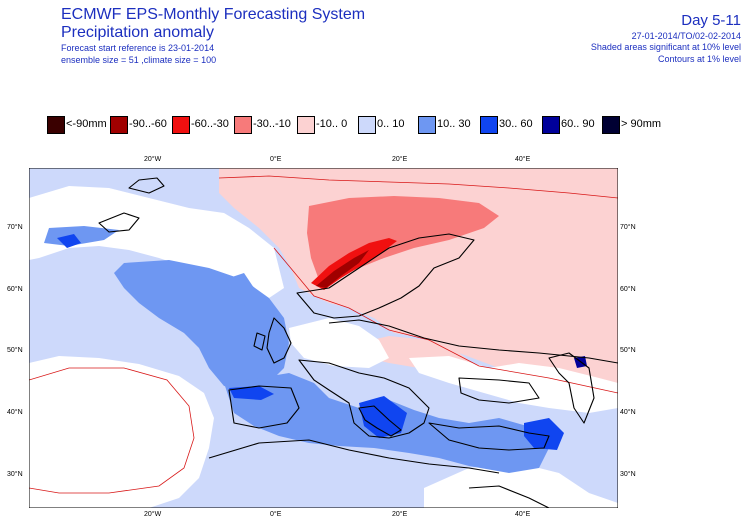 Image resolution: width=753 pixels, height=527 pixels. What do you see at coordinates (332, 124) in the screenshot?
I see `legend-label: -10.. 0` at bounding box center [332, 124].